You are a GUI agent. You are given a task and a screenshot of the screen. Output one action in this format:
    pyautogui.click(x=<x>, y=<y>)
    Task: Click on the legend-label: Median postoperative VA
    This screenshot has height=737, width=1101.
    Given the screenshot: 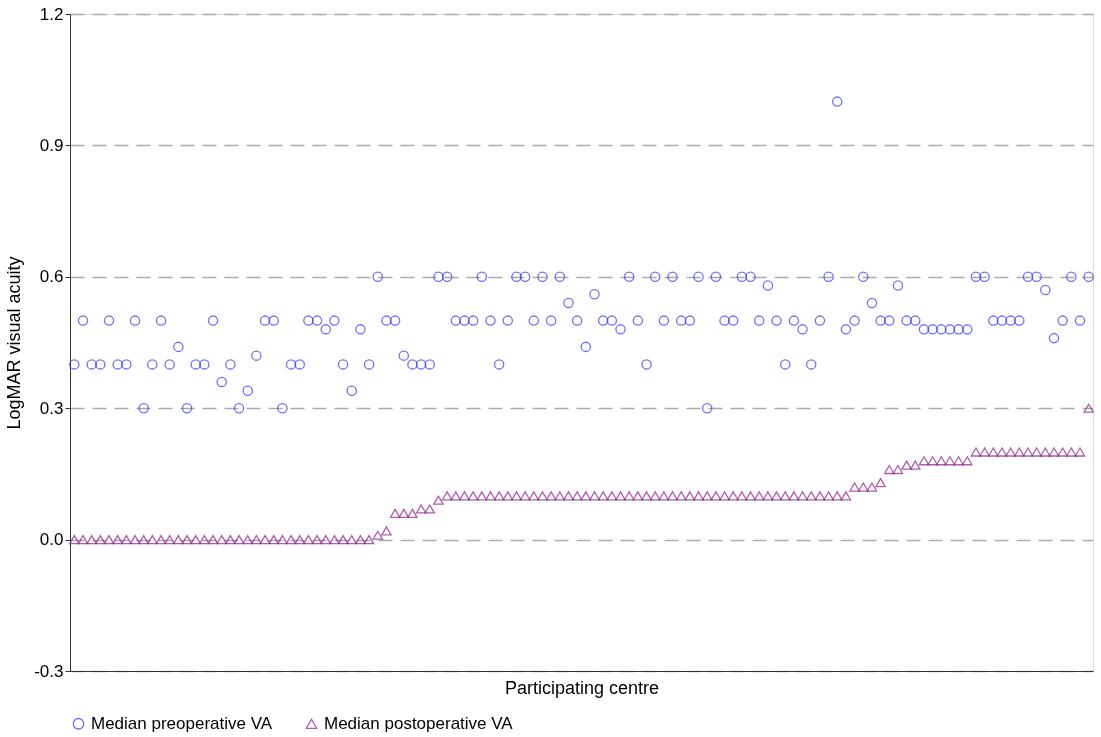 What is the action you would take?
    pyautogui.click(x=419, y=723)
    